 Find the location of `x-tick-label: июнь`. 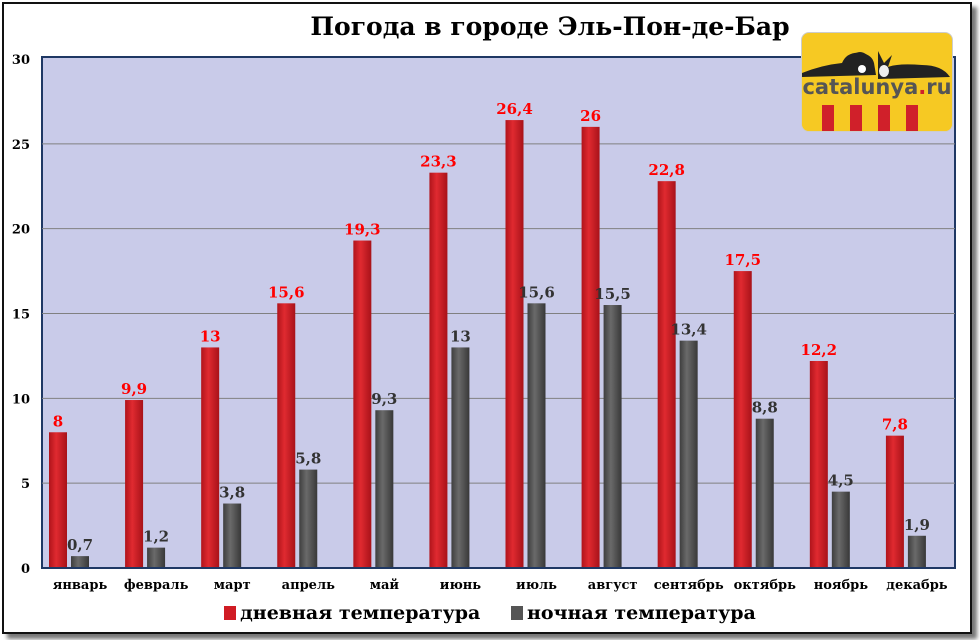

x-tick-label: июнь is located at coordinates (460, 585).